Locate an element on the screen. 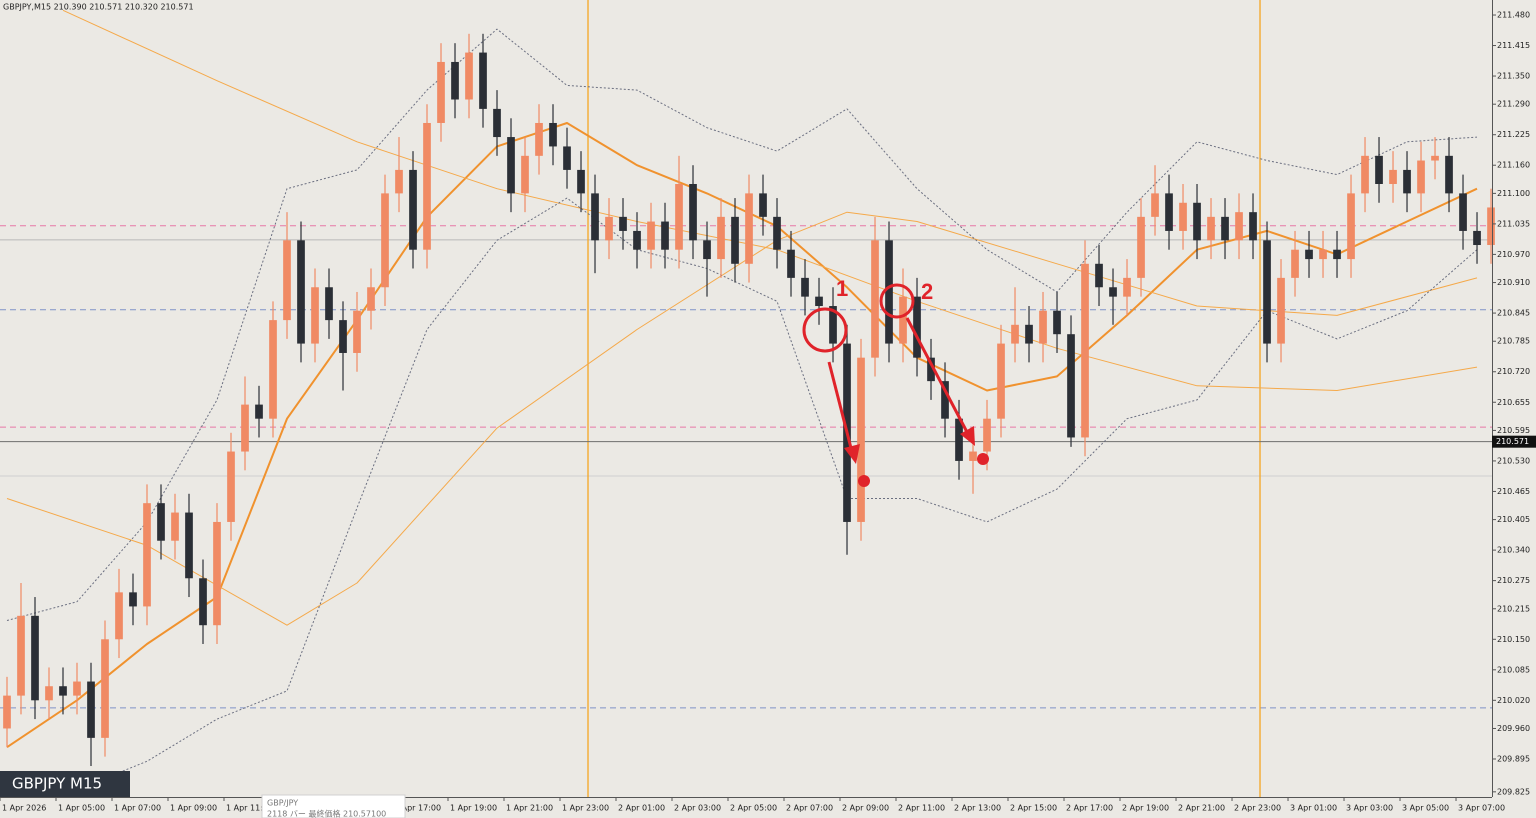  y-tick-label: 209.825 is located at coordinates (1513, 791).